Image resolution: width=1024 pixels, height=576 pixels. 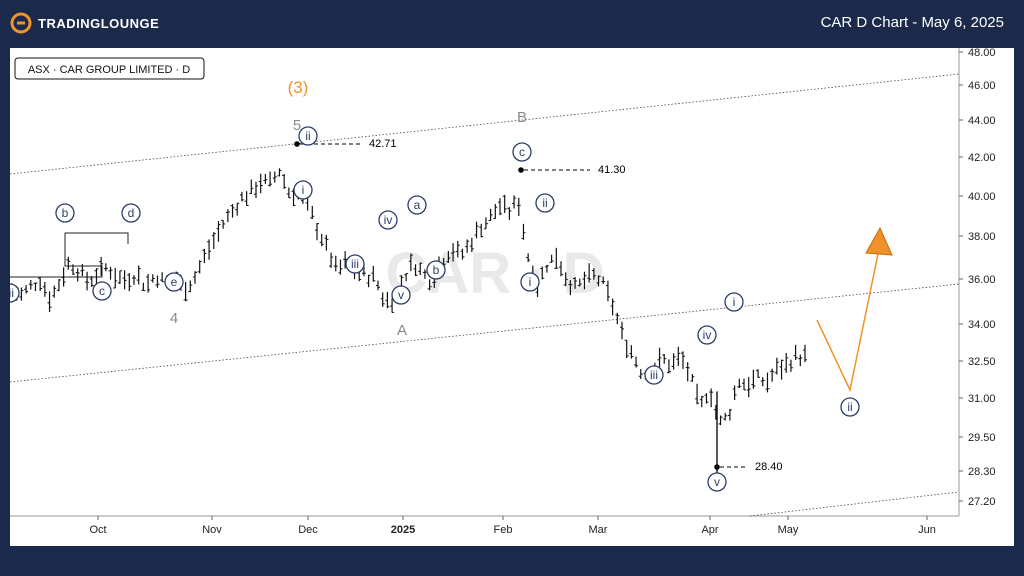 I want to click on y-tick-label: 29.50, so click(x=982, y=438).